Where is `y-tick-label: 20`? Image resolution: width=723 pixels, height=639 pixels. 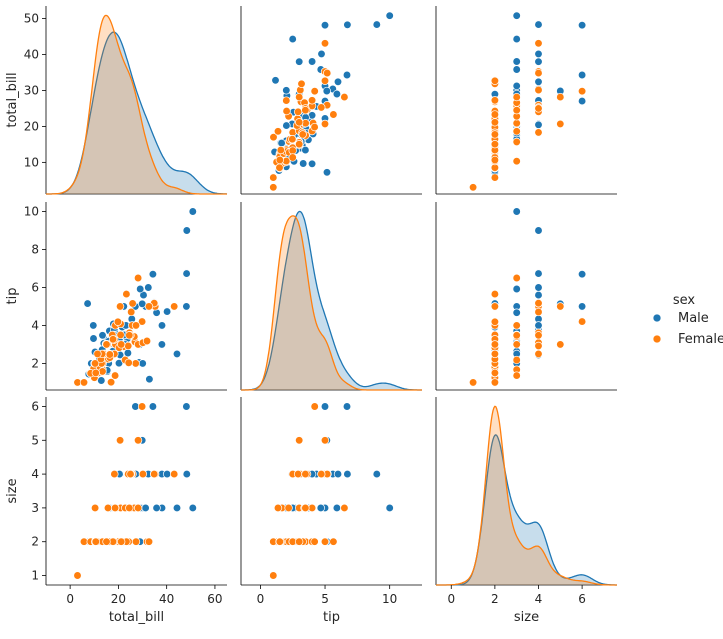 y-tick-label: 20 is located at coordinates (31, 126).